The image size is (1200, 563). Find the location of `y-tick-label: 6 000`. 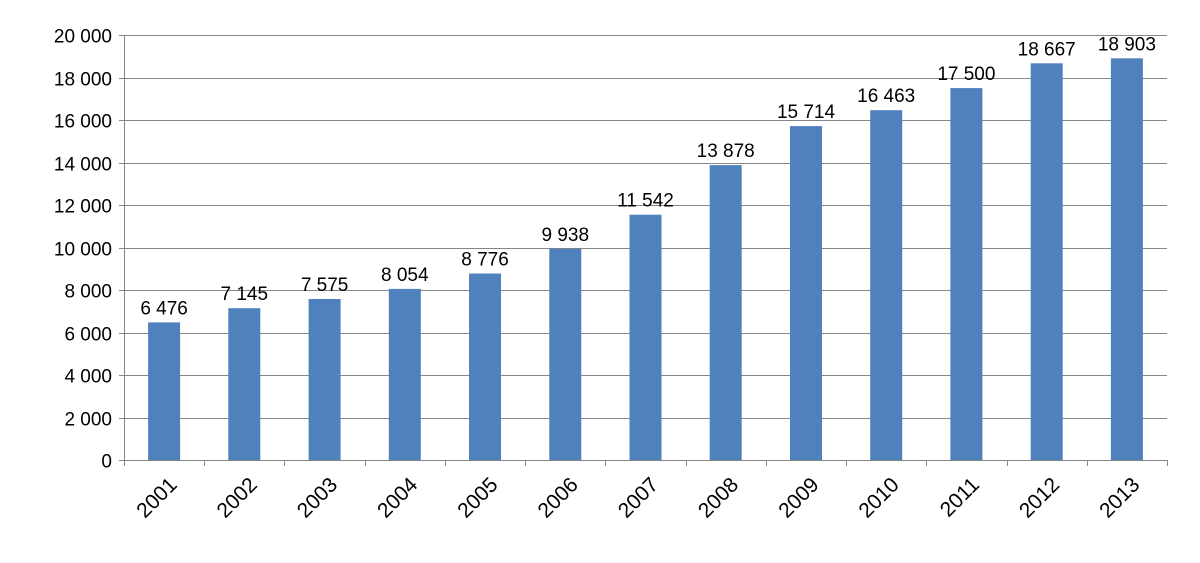

y-tick-label: 6 000 is located at coordinates (88, 335).